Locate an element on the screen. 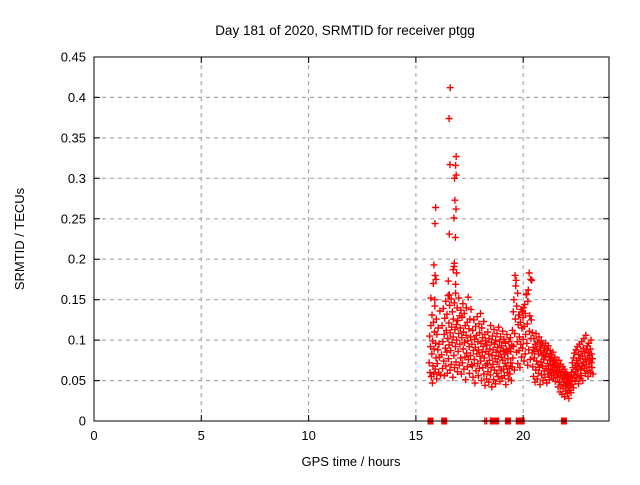 This screenshot has width=640, height=485. x-axis-label: GPS time / hours is located at coordinates (351, 461).